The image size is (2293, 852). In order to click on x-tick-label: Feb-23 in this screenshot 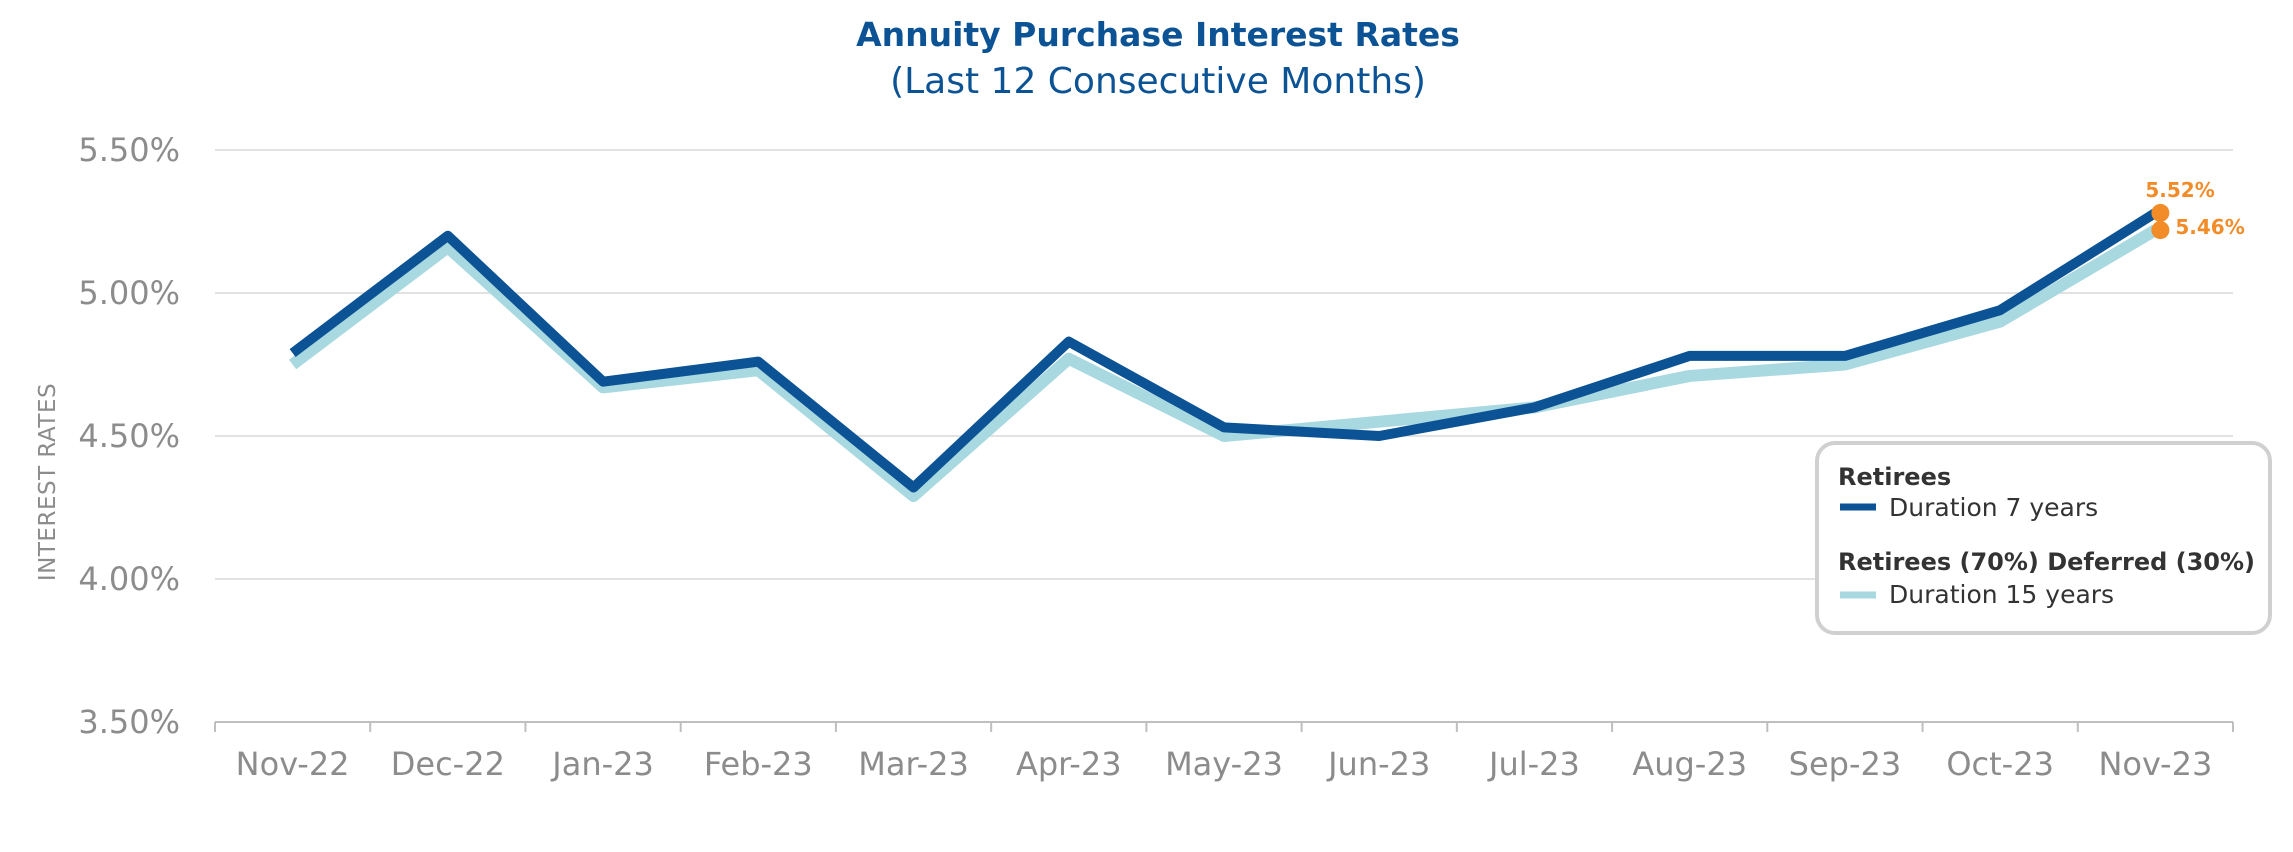, I will do `click(758, 764)`.